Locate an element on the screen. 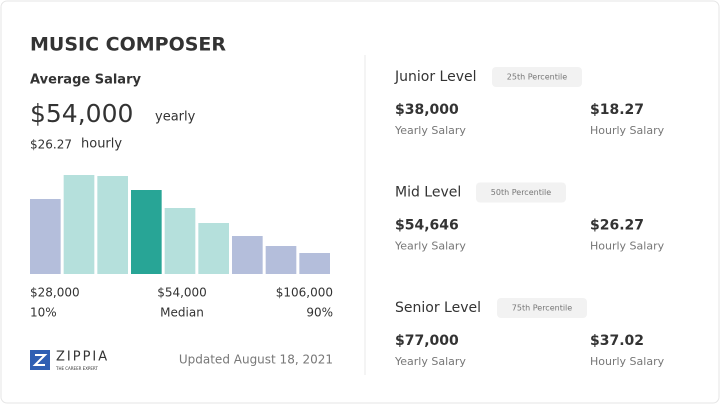  logo-name: ZIPPIA is located at coordinates (82, 357).